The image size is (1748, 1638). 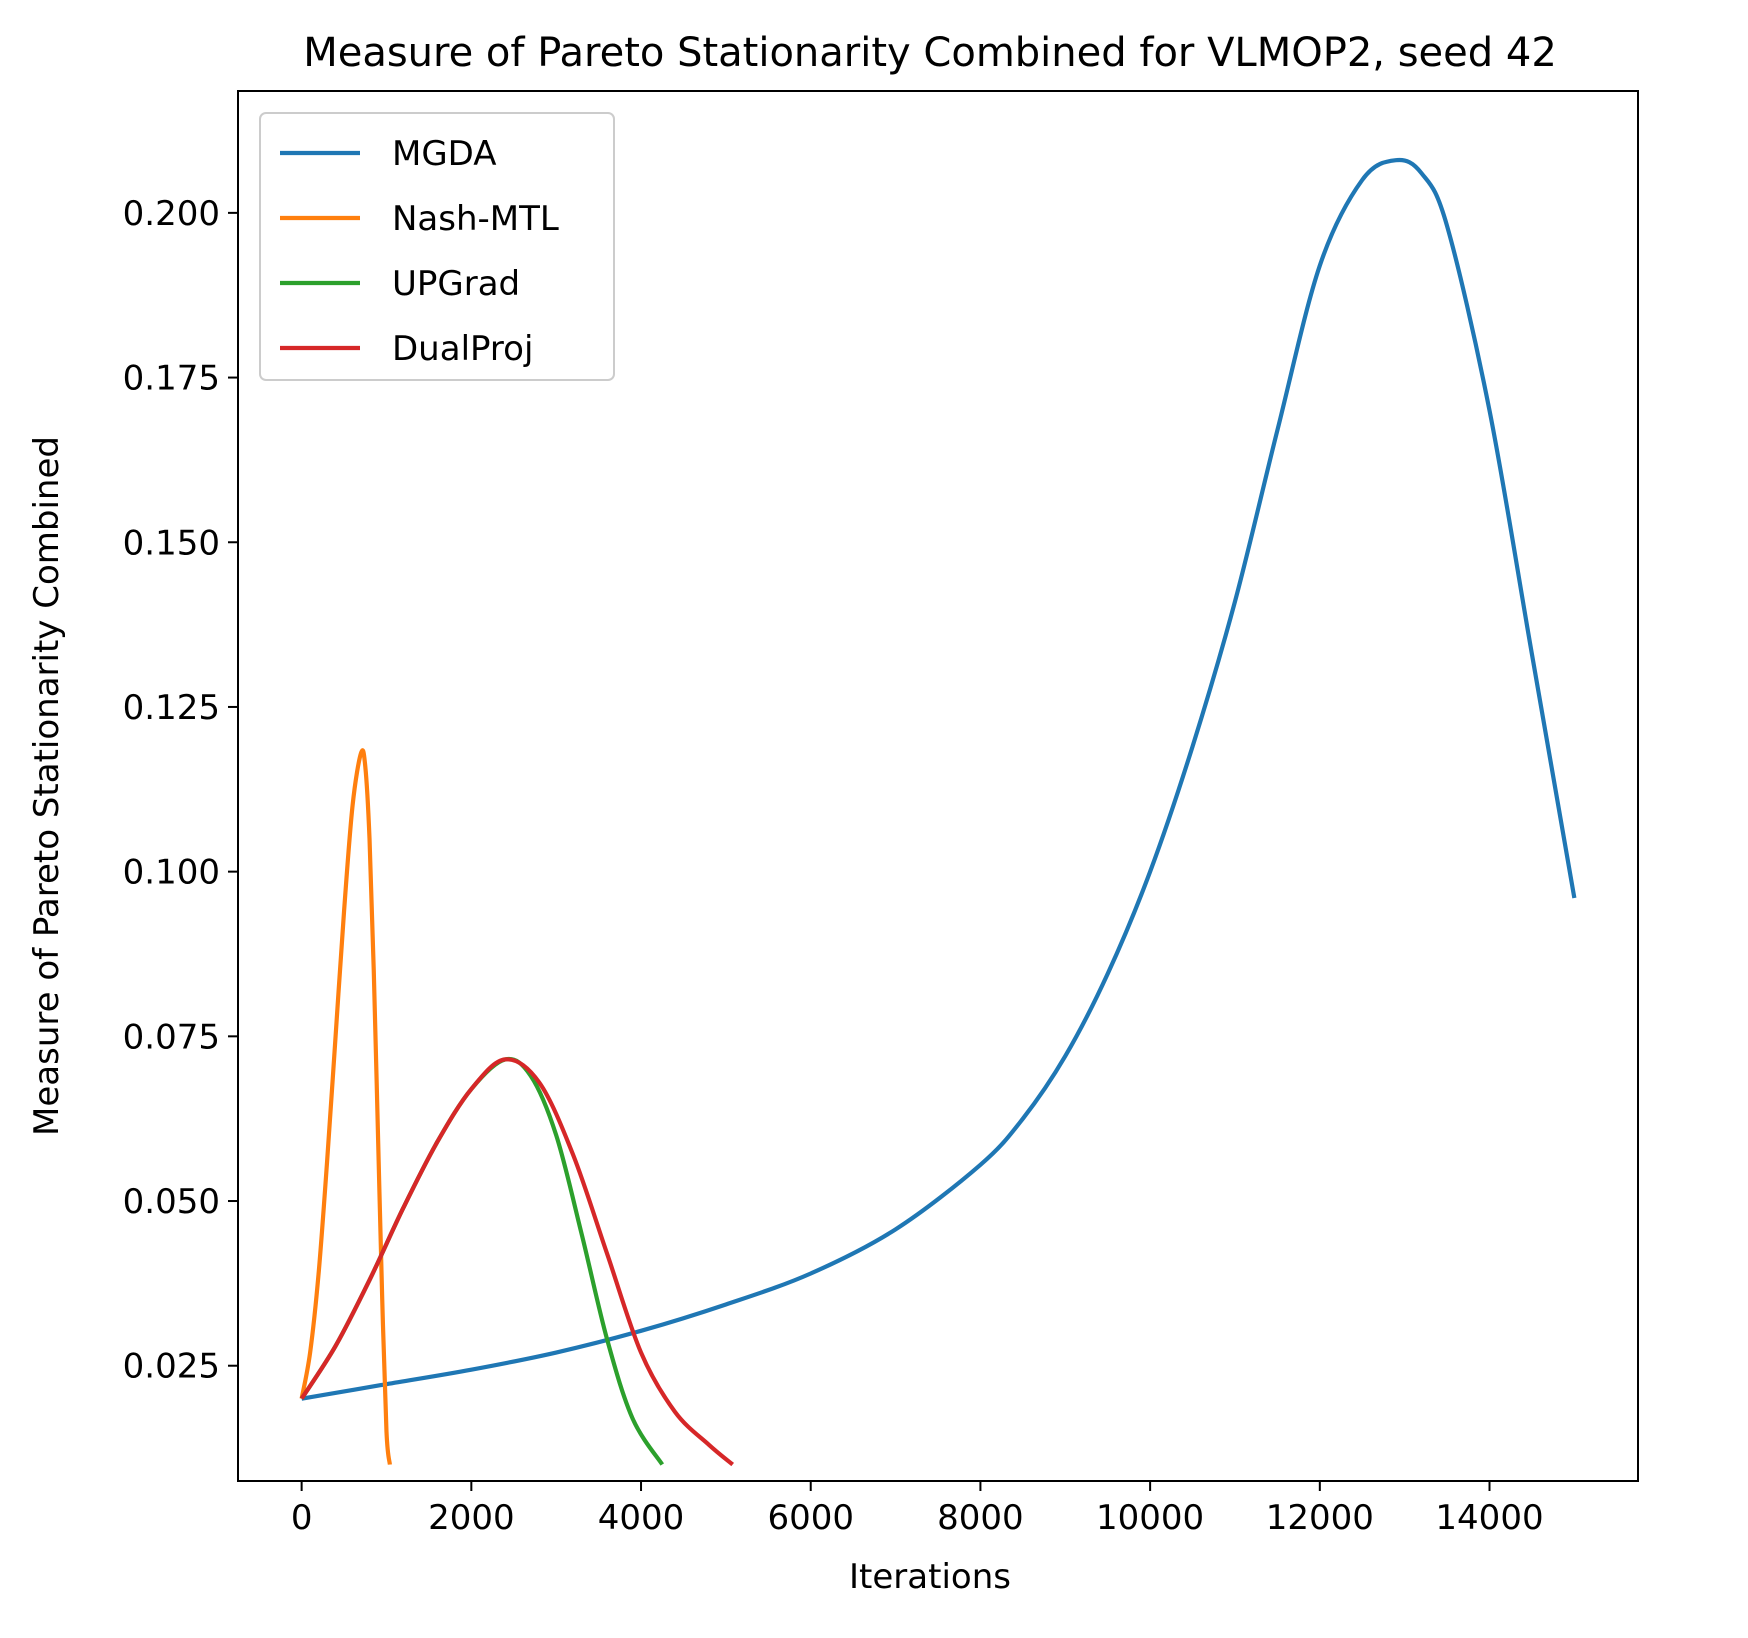 I want to click on y-tick-label: 0.075, so click(x=171, y=1037).